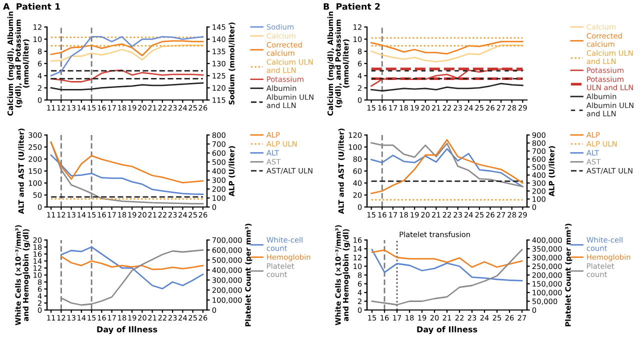 The image size is (640, 343). What do you see at coordinates (352, 6) in the screenshot?
I see `chart-title: B Patient 2` at bounding box center [352, 6].